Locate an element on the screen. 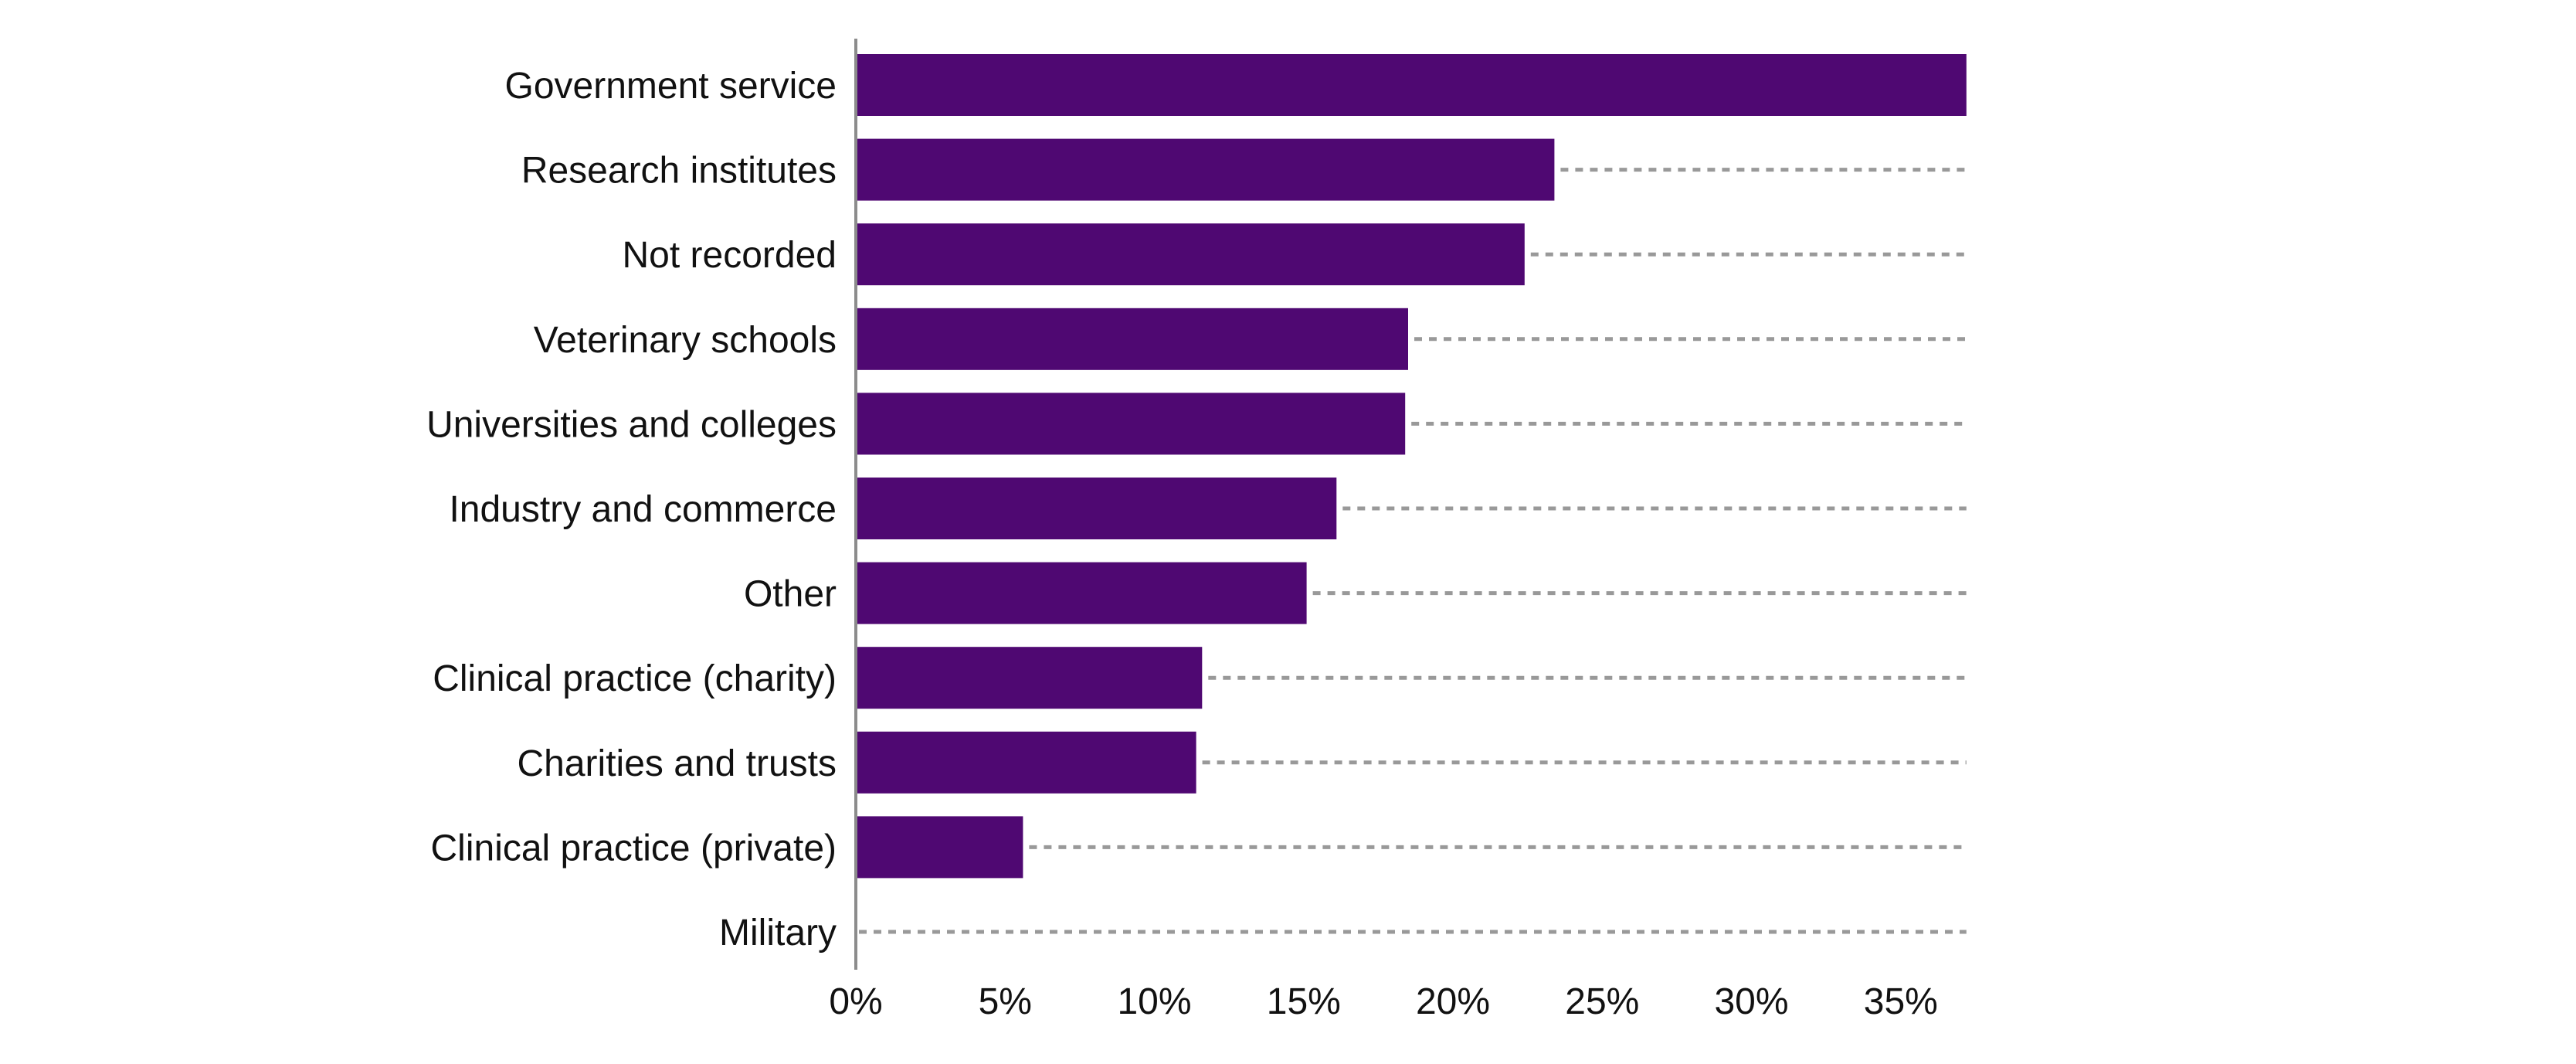 The height and width of the screenshot is (1064, 2576). x-tick-label: 25% is located at coordinates (1602, 1001).